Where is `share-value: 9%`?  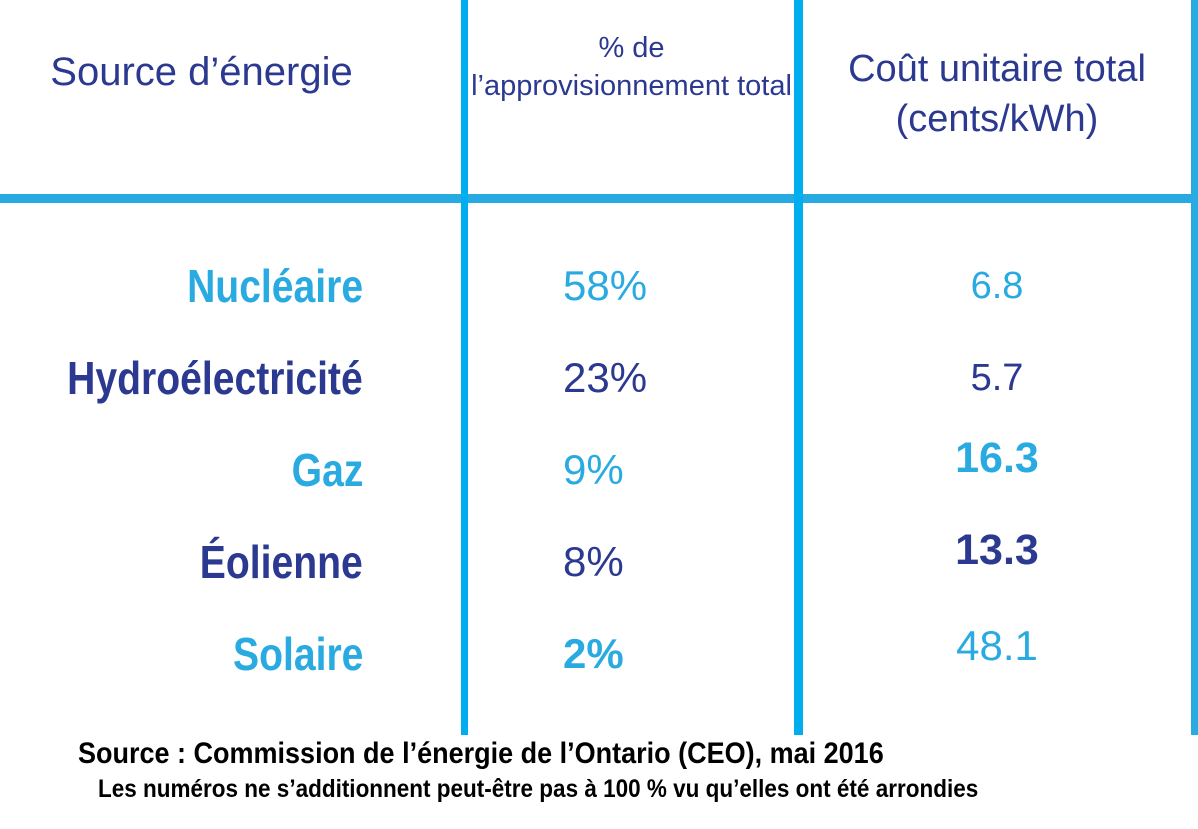
share-value: 9% is located at coordinates (593, 469).